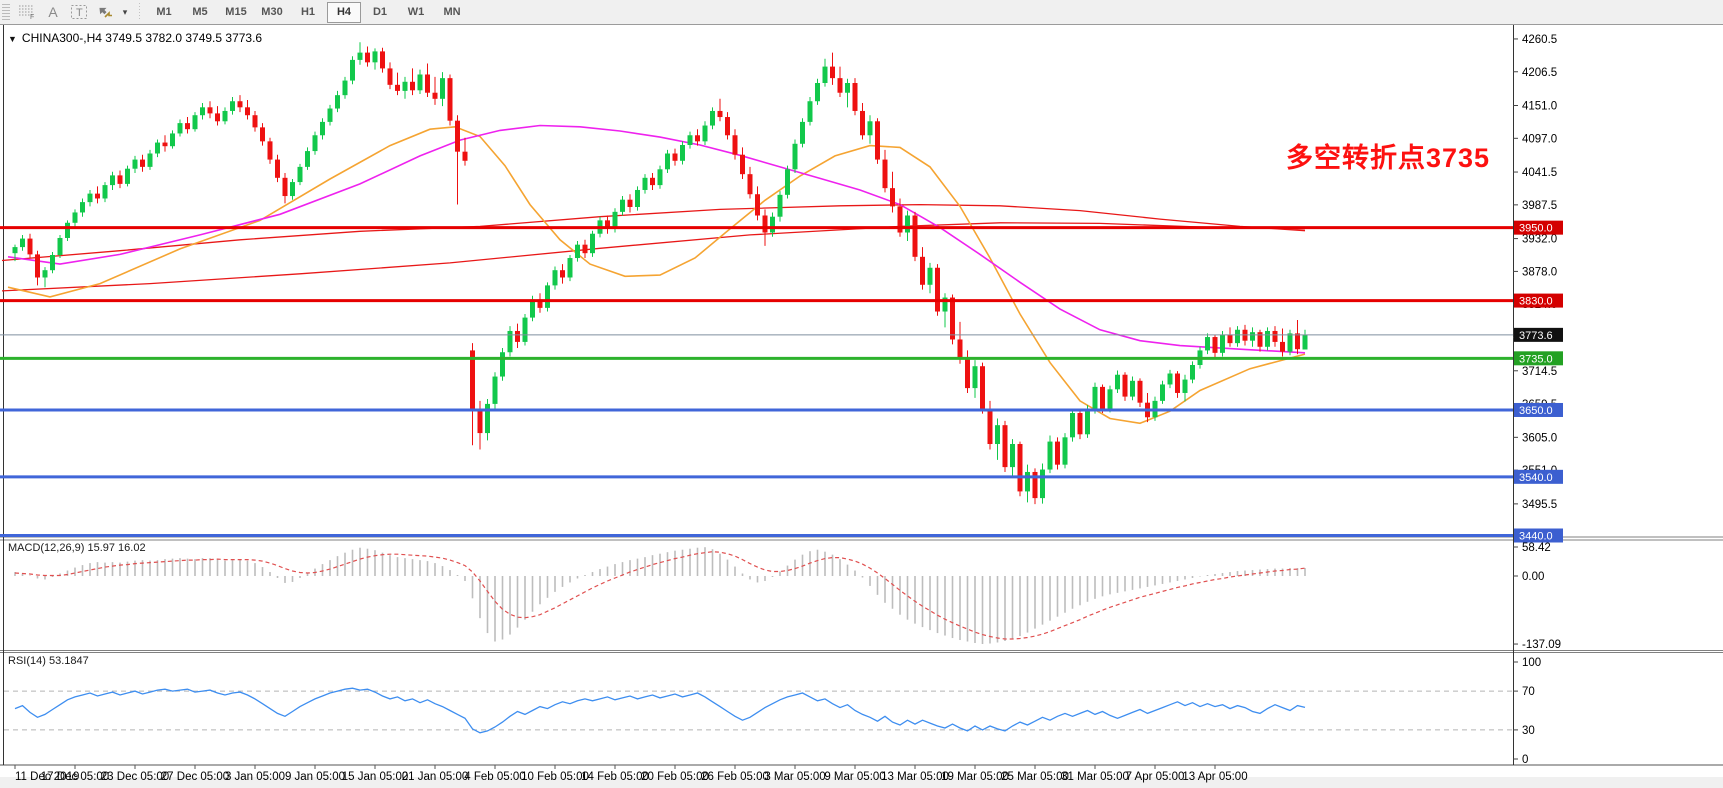 Image resolution: width=1723 pixels, height=788 pixels. What do you see at coordinates (1155, 777) in the screenshot?
I see `date-label: 7 Apr 05:00` at bounding box center [1155, 777].